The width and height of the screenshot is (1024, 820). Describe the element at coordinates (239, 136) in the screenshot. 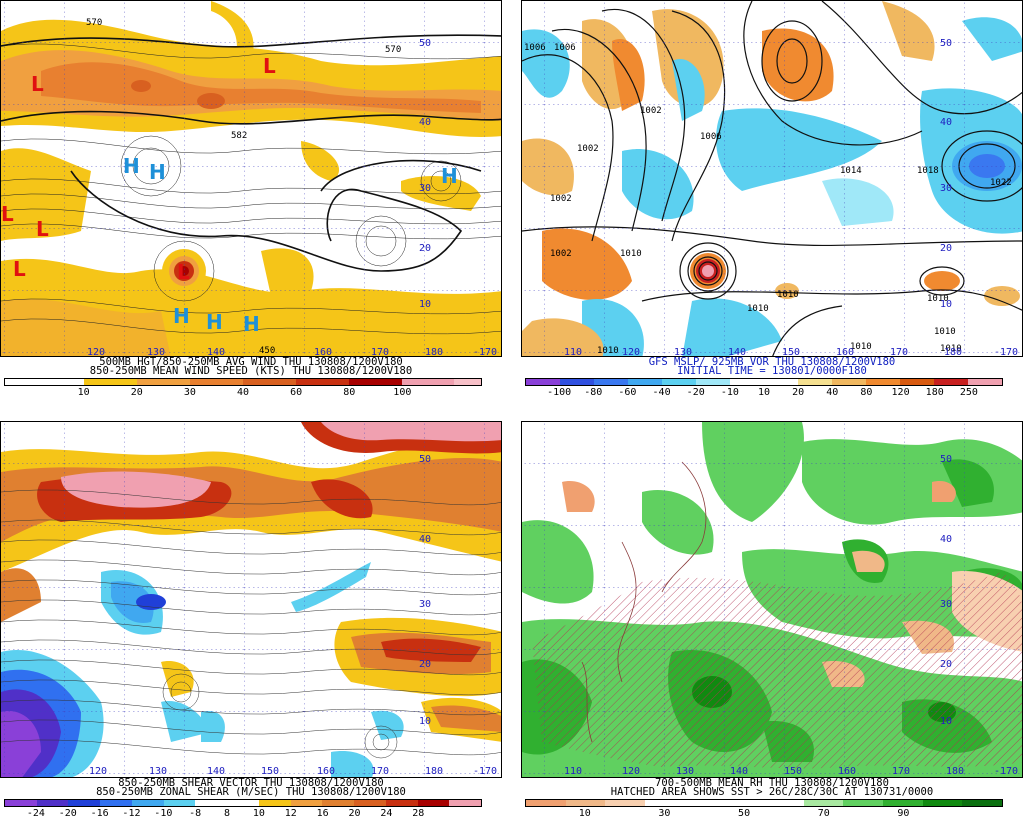

I see `contour-label: 582` at that location.